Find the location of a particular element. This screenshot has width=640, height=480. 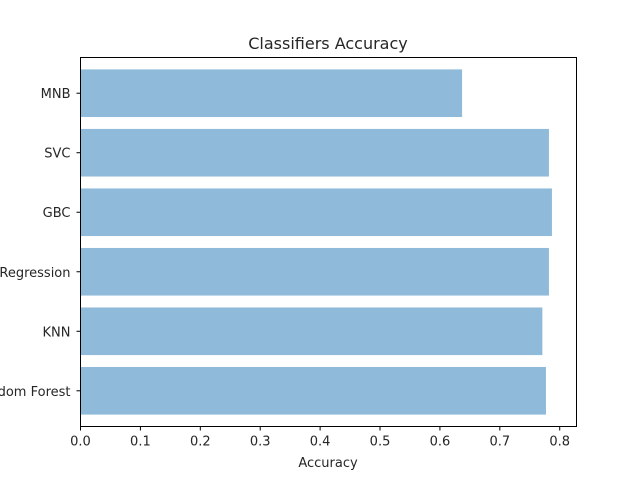

x-axis: 0.0 0.1 0.2 0.3 0.4 0.5 0.6 0.7 0.8 is located at coordinates (320, 438).